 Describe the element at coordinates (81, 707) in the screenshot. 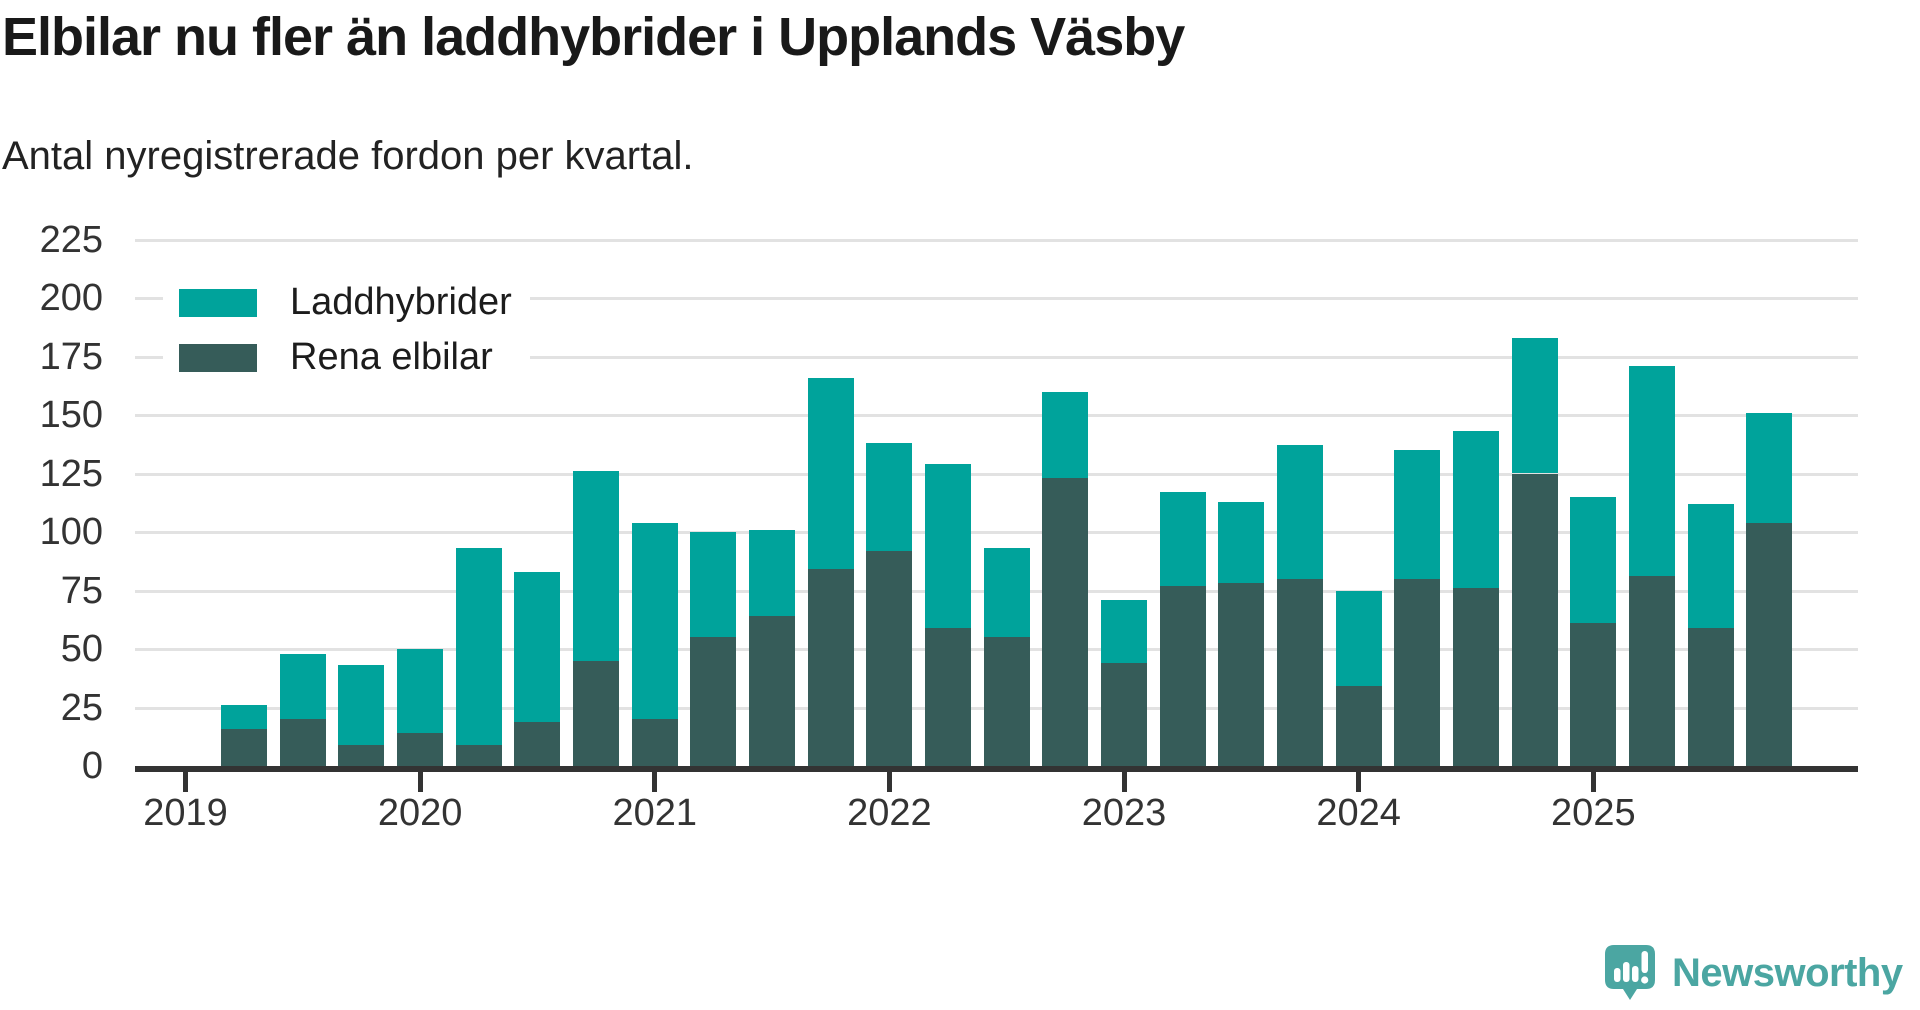

I see `y-tick-label-25: 25` at that location.